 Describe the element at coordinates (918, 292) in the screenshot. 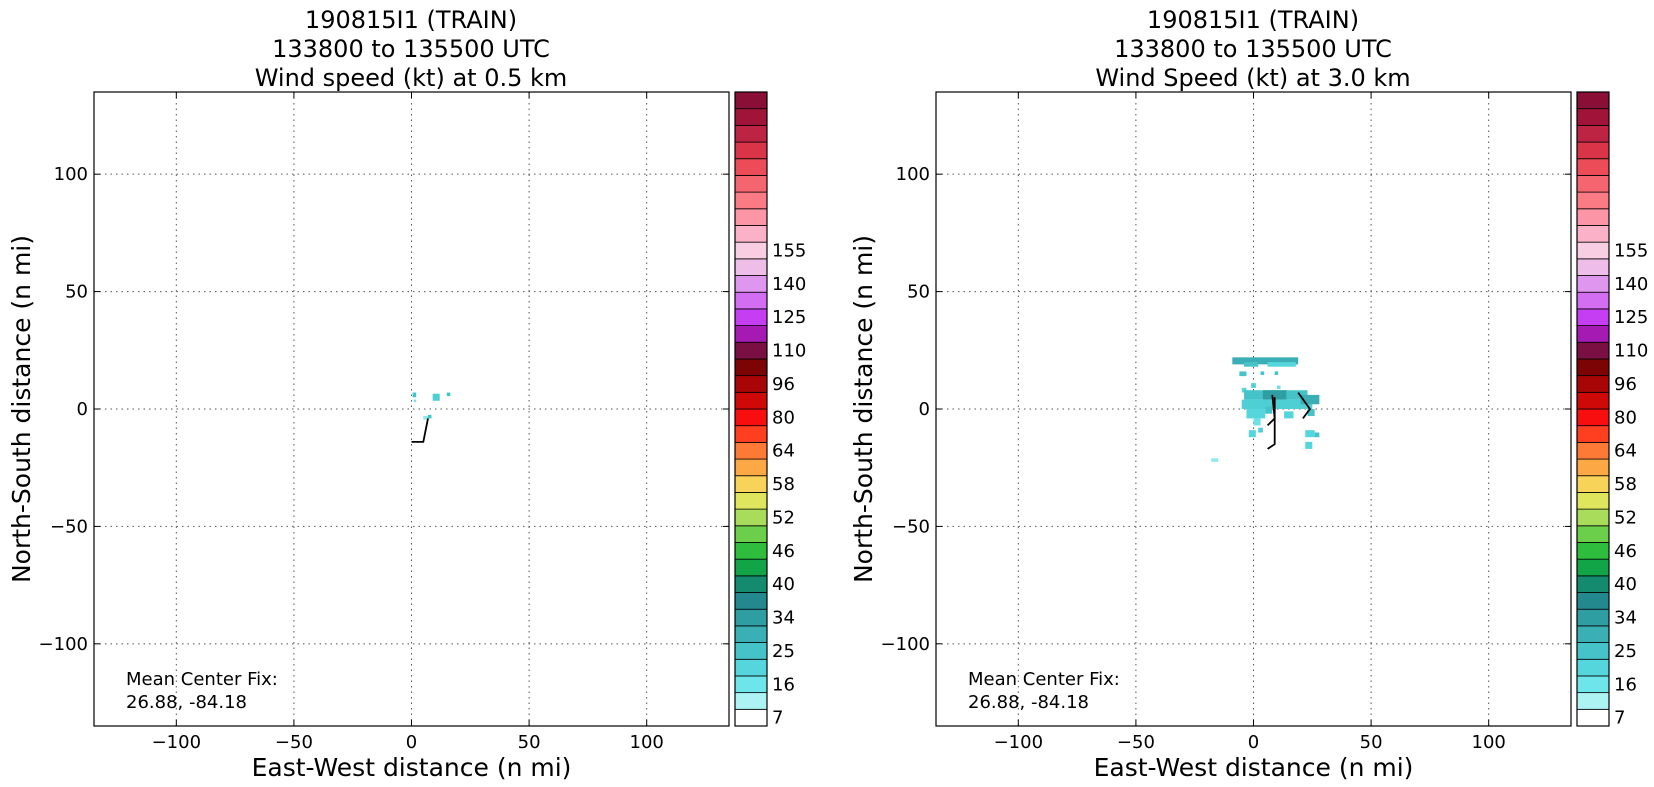

I see `y-tick-label: 50` at that location.